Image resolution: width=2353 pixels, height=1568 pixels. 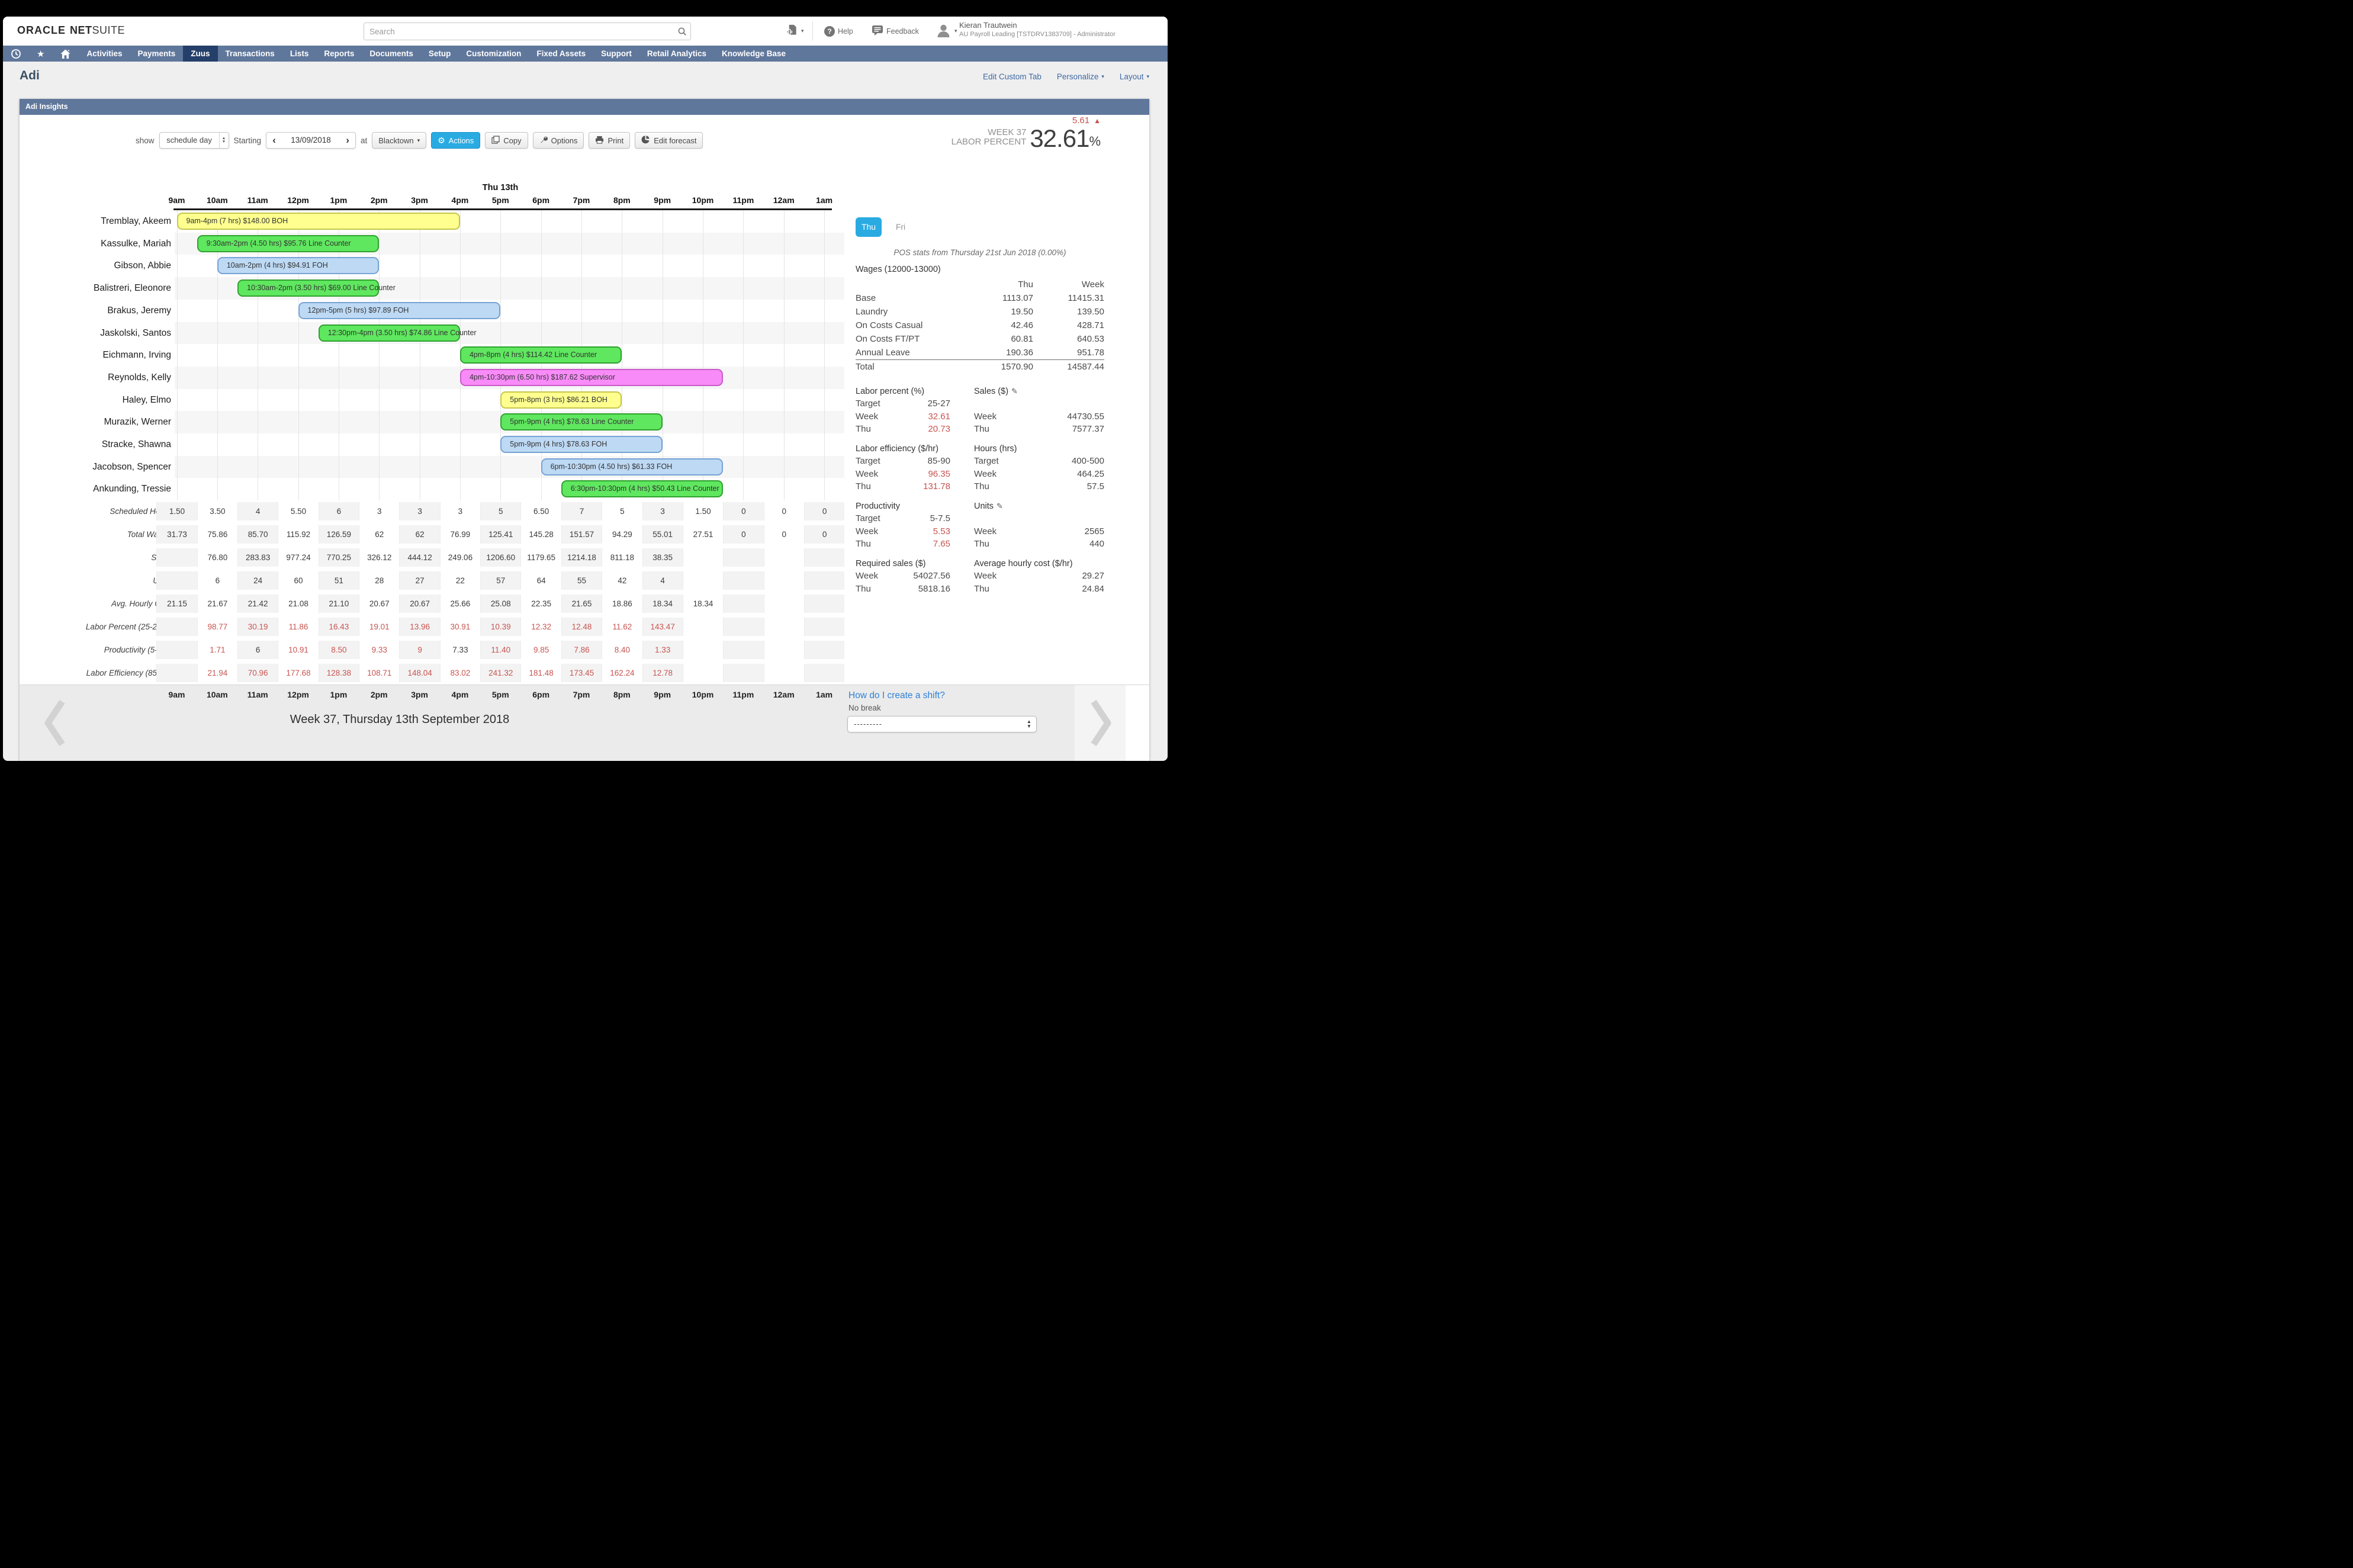 I want to click on stats-cell: 0, so click(x=784, y=511).